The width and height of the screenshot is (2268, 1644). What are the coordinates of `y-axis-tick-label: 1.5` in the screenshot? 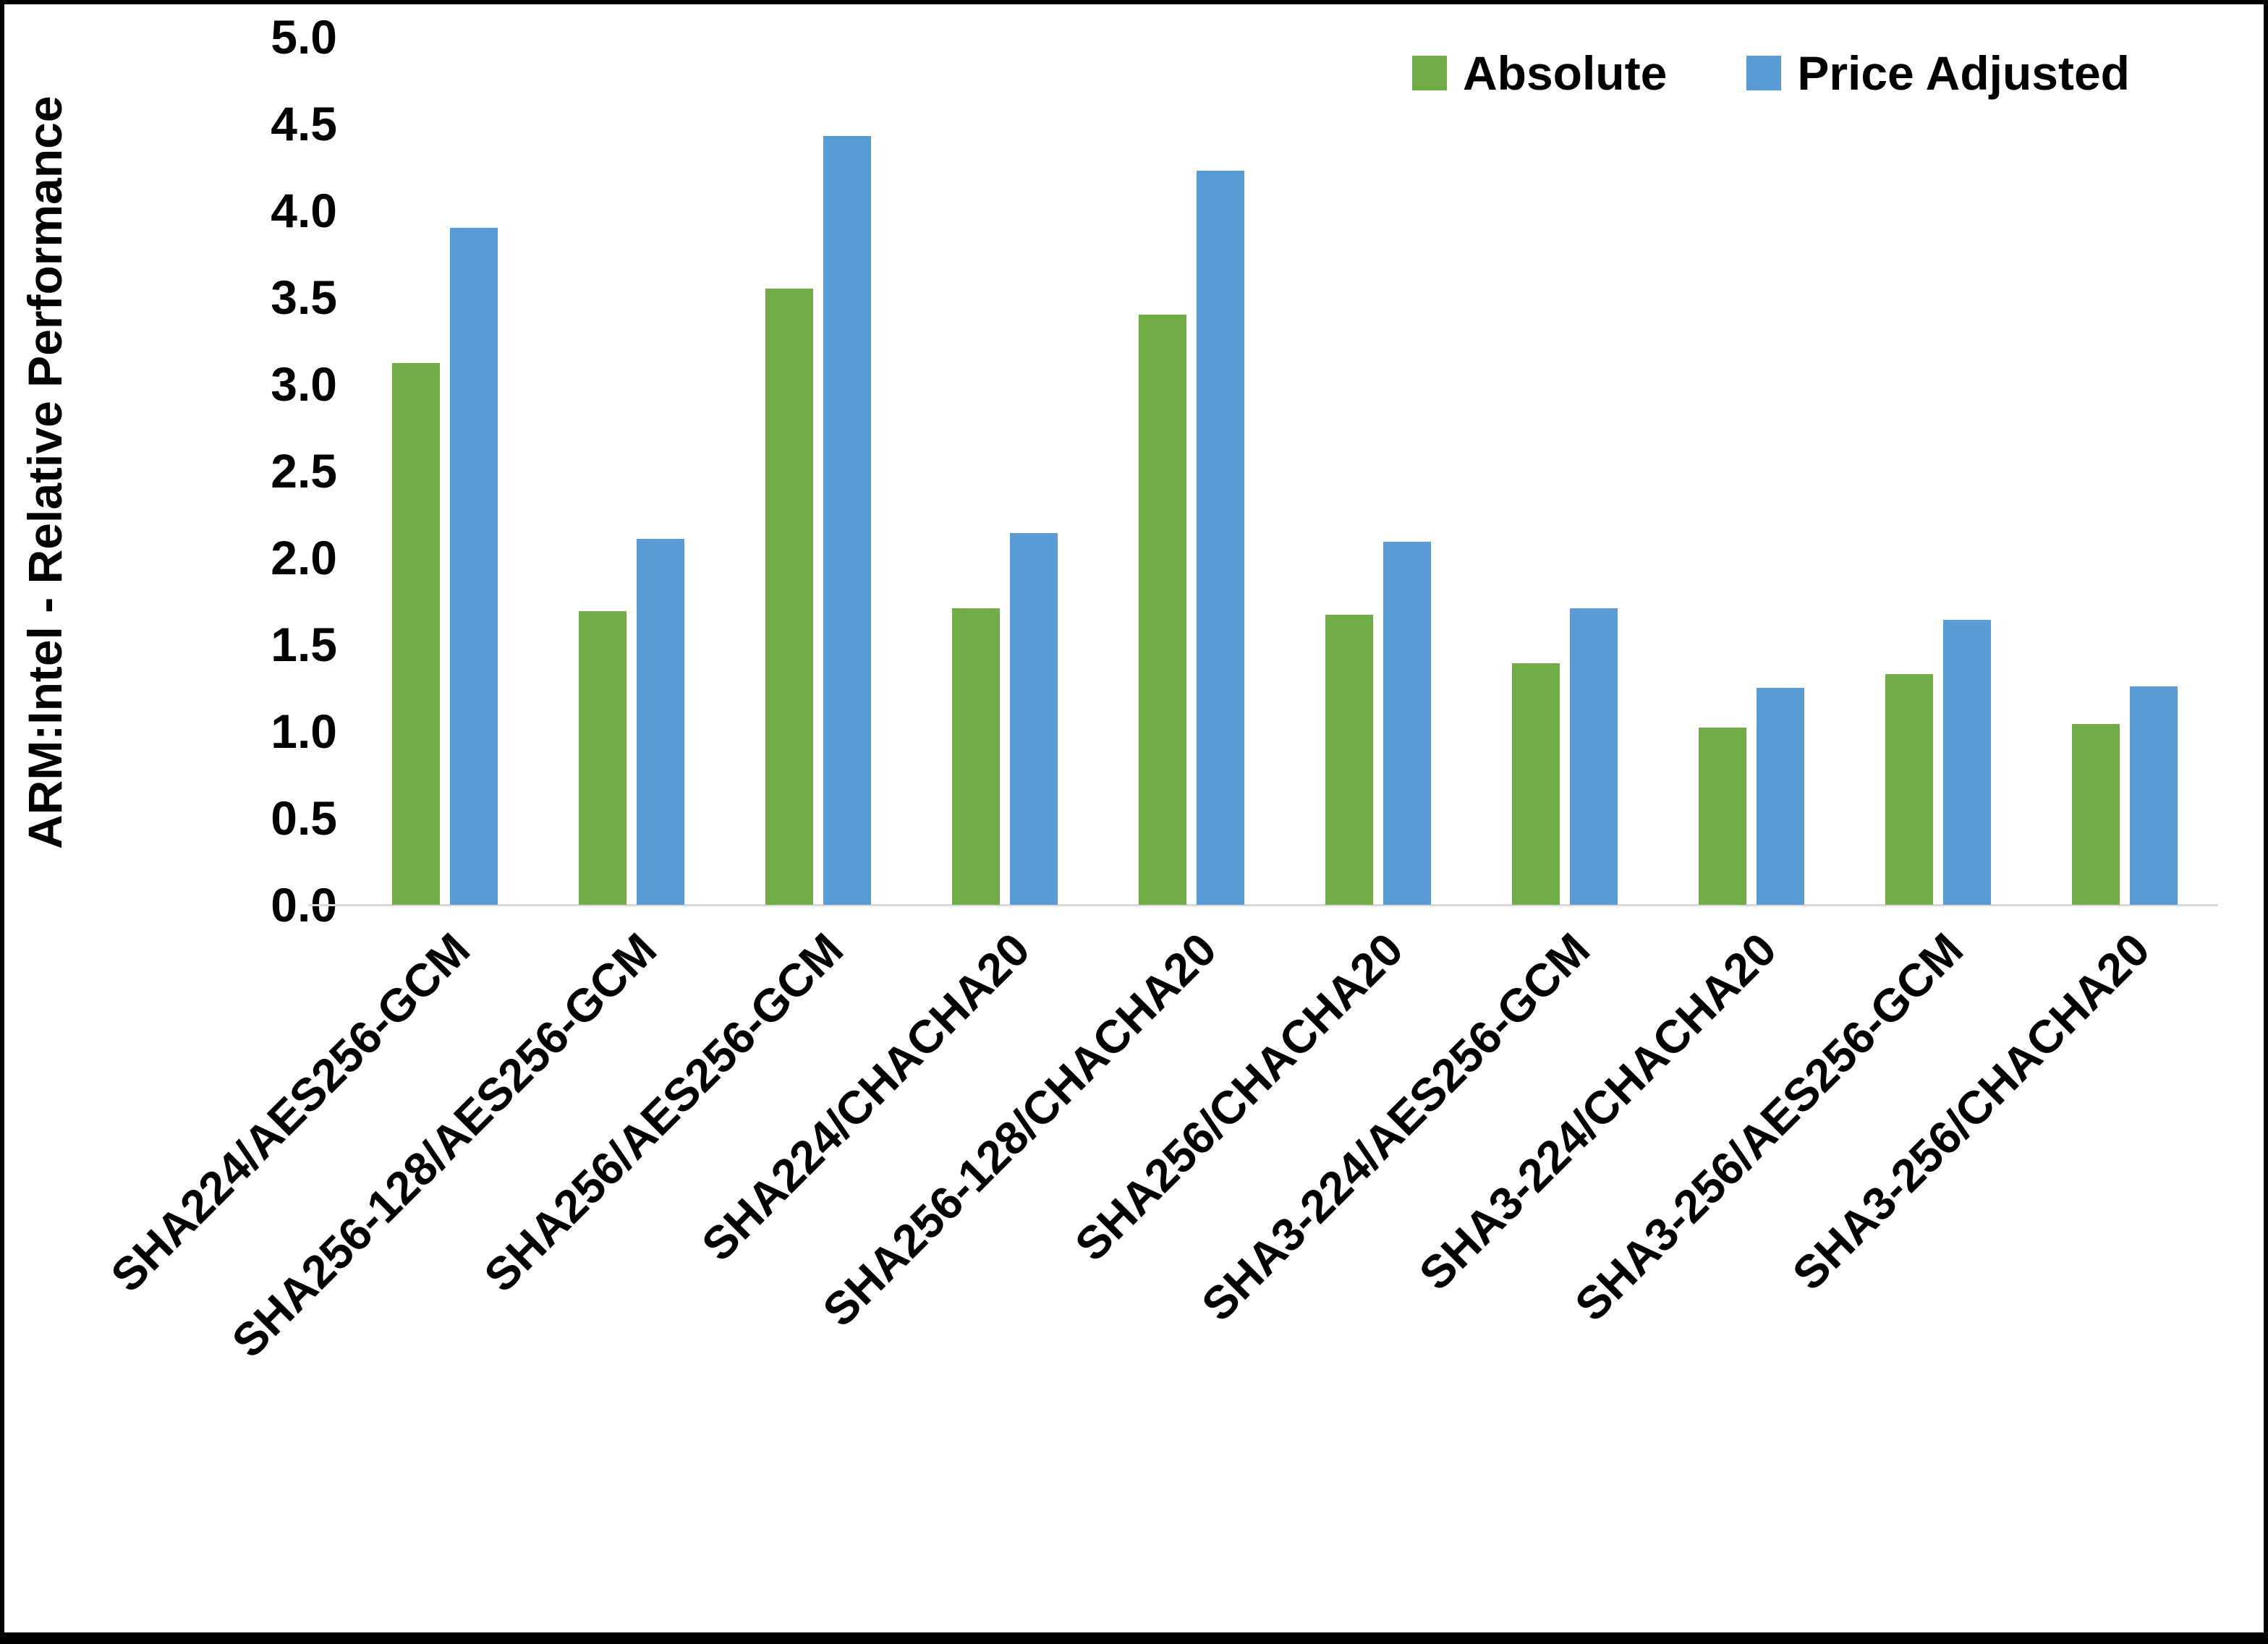 It's located at (304, 644).